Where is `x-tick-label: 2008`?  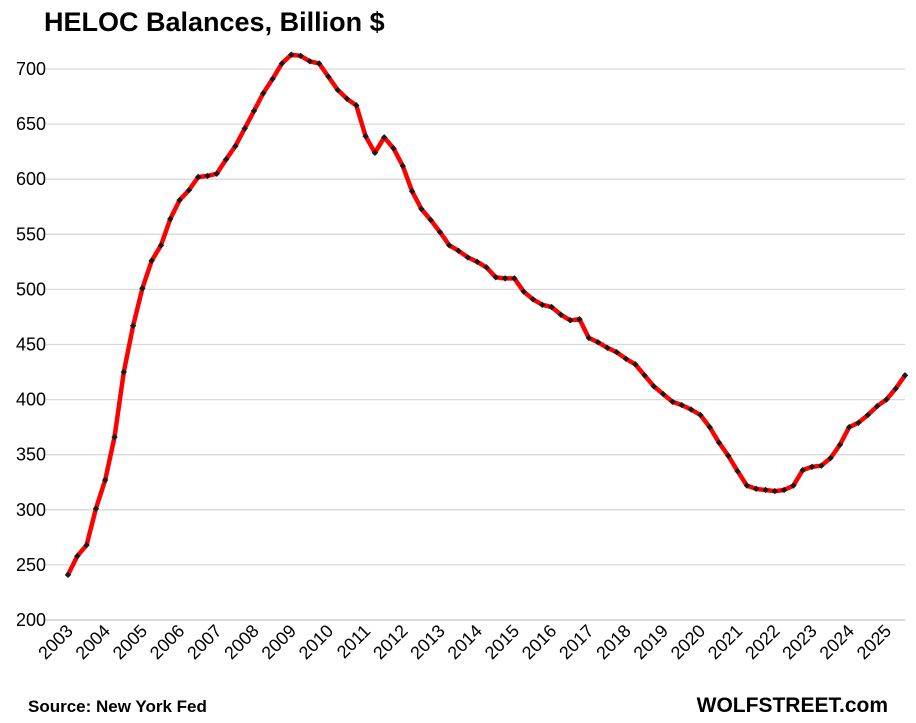
x-tick-label: 2008 is located at coordinates (241, 642).